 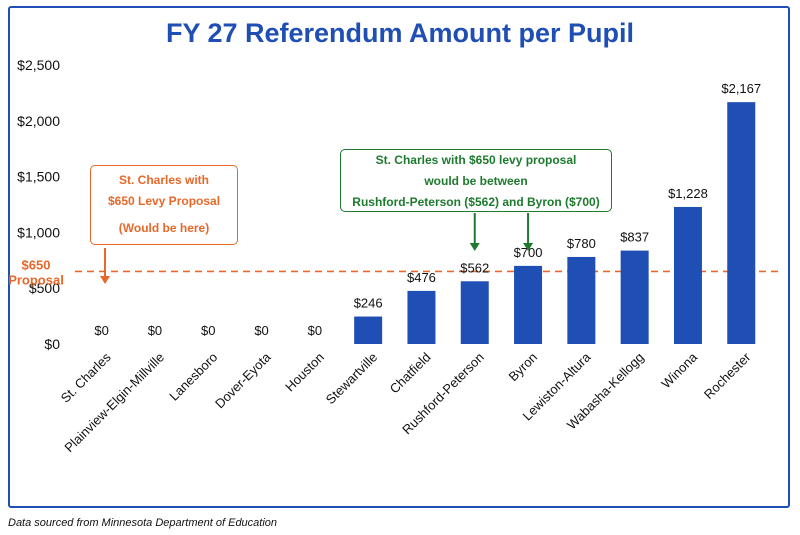 I want to click on category-label: St. Charles, so click(x=86, y=377).